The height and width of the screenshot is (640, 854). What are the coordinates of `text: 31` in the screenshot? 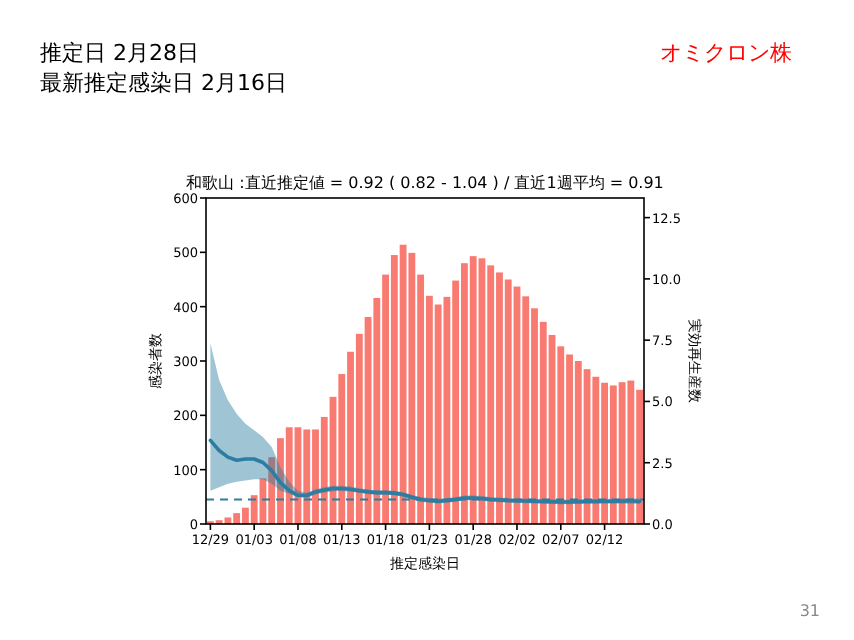 It's located at (809, 611).